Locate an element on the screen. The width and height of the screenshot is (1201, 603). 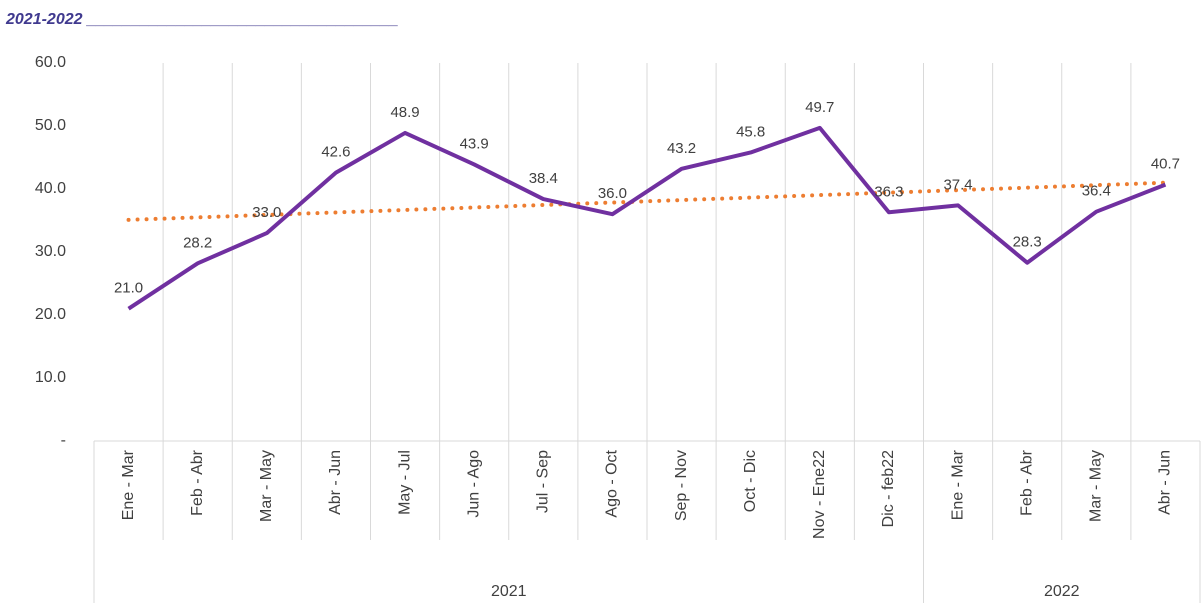
y-tick-label: 60.0 is located at coordinates (50, 62).